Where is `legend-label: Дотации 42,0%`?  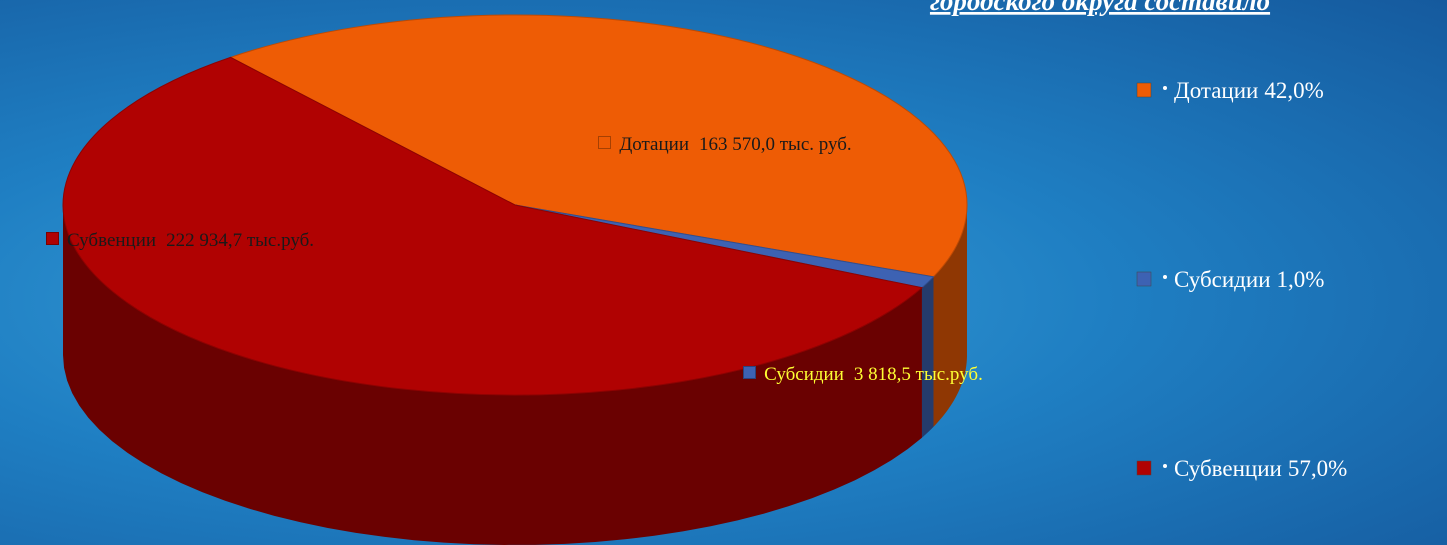
legend-label: Дотации 42,0% is located at coordinates (1249, 90).